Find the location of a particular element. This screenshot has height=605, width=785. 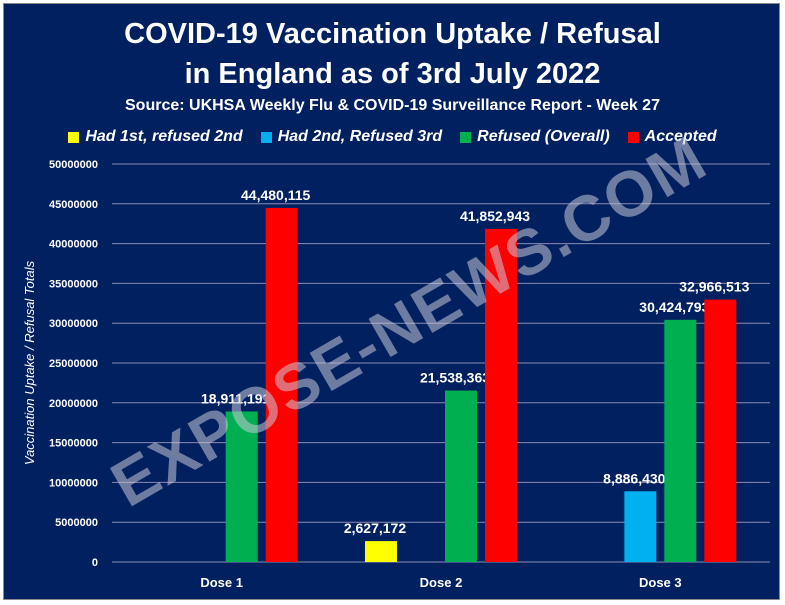

x-category-label: Dose 3 is located at coordinates (660, 582).